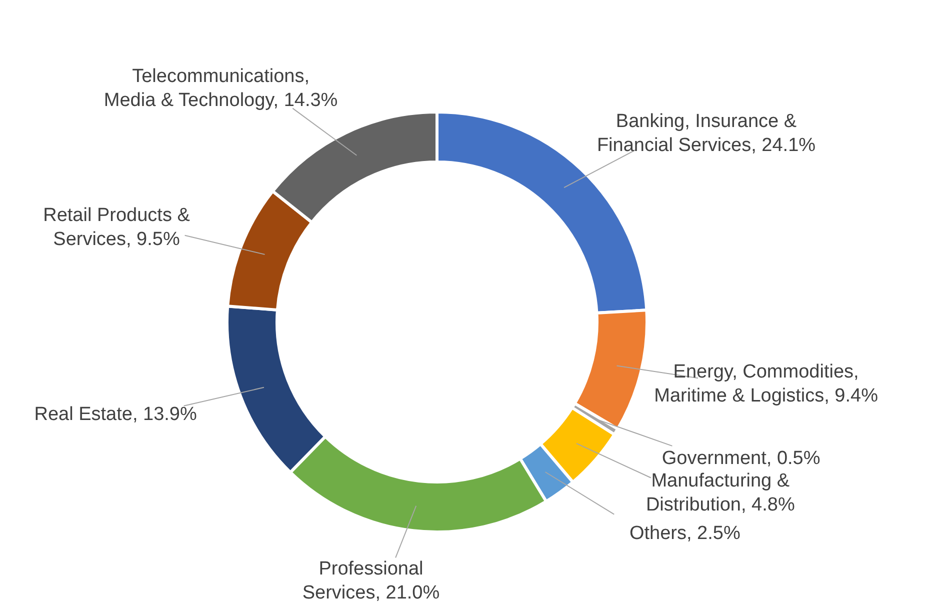 The height and width of the screenshot is (603, 935). I want to click on slice-label: Retail Products & Services, 9.5%, so click(116, 227).